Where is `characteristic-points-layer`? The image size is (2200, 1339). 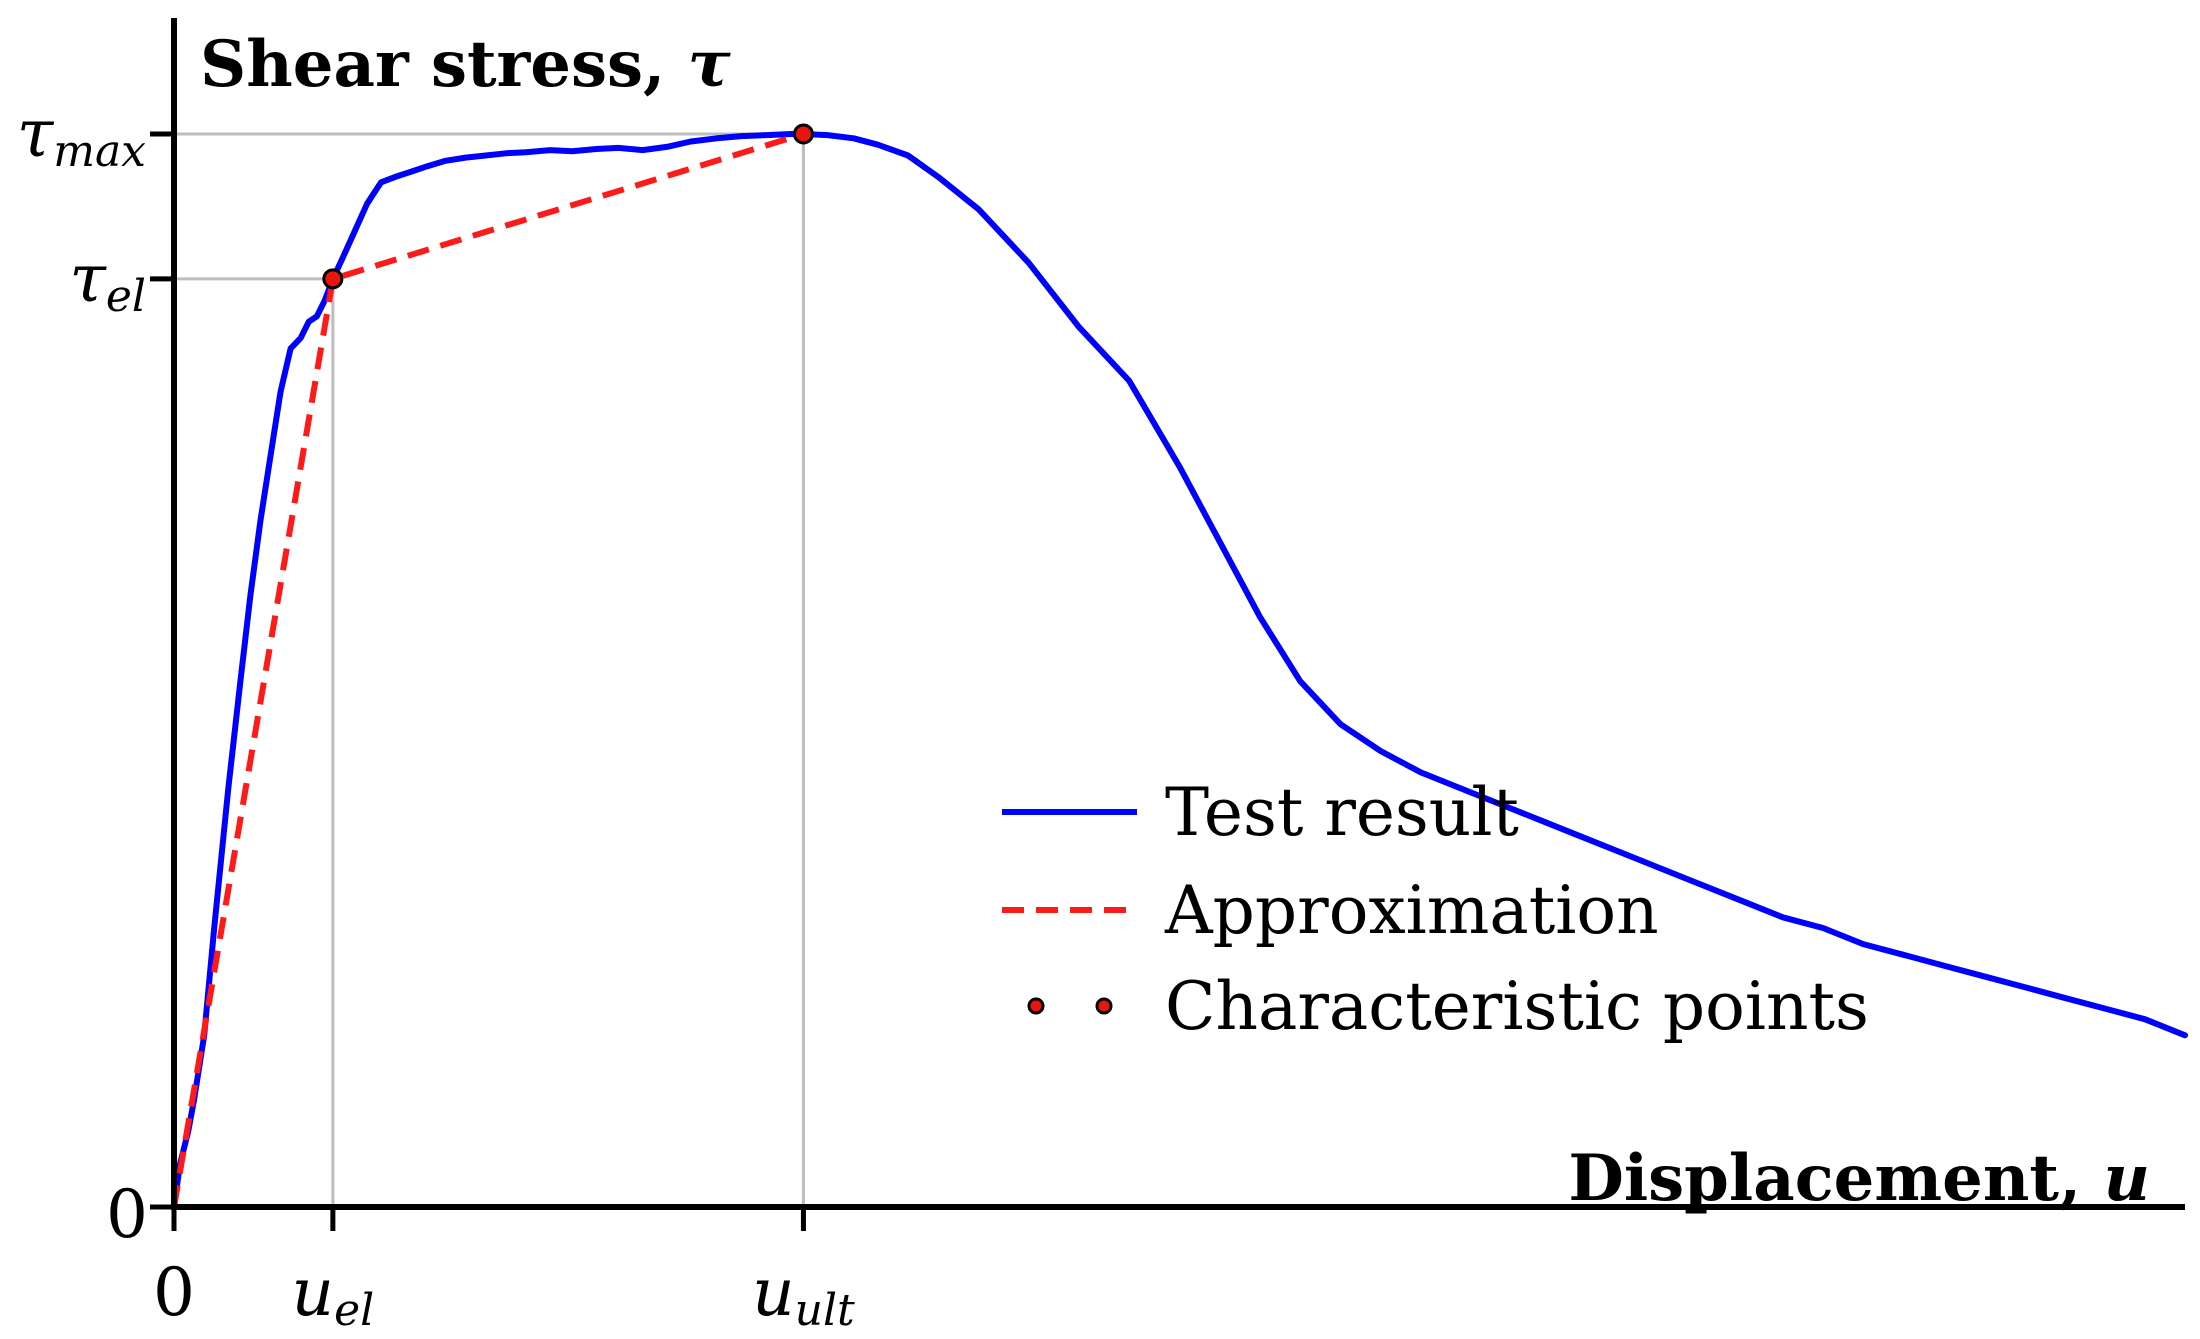 characteristic-points-layer is located at coordinates (568, 206).